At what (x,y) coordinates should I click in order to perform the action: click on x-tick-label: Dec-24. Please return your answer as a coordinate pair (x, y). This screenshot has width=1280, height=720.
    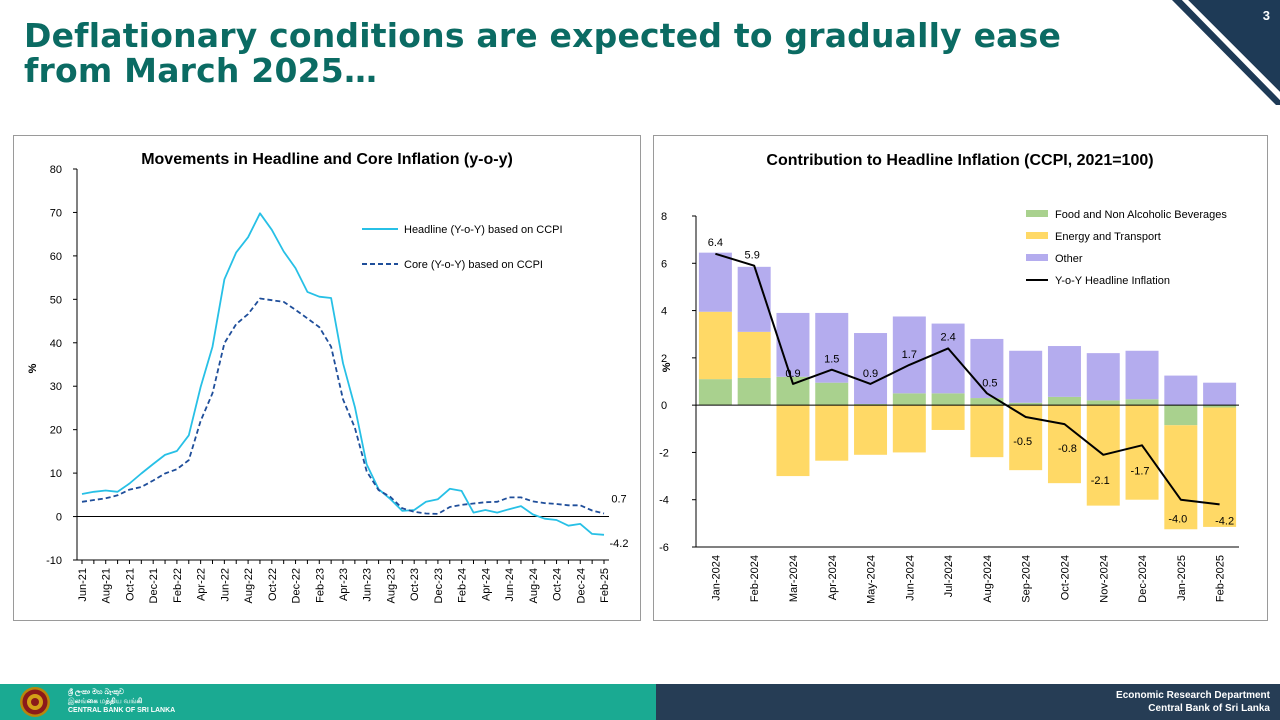
    Looking at the image, I should click on (581, 585).